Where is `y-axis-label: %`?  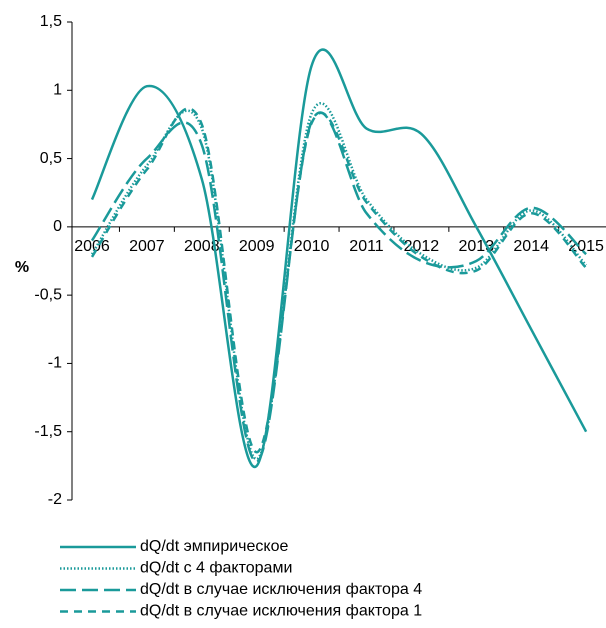 y-axis-label: % is located at coordinates (22, 267).